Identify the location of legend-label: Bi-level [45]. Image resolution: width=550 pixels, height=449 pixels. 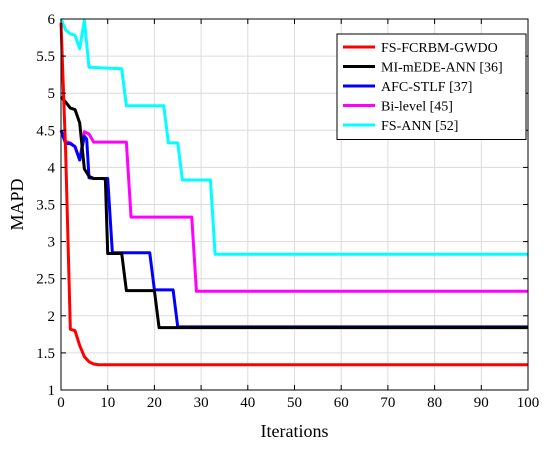
(417, 107).